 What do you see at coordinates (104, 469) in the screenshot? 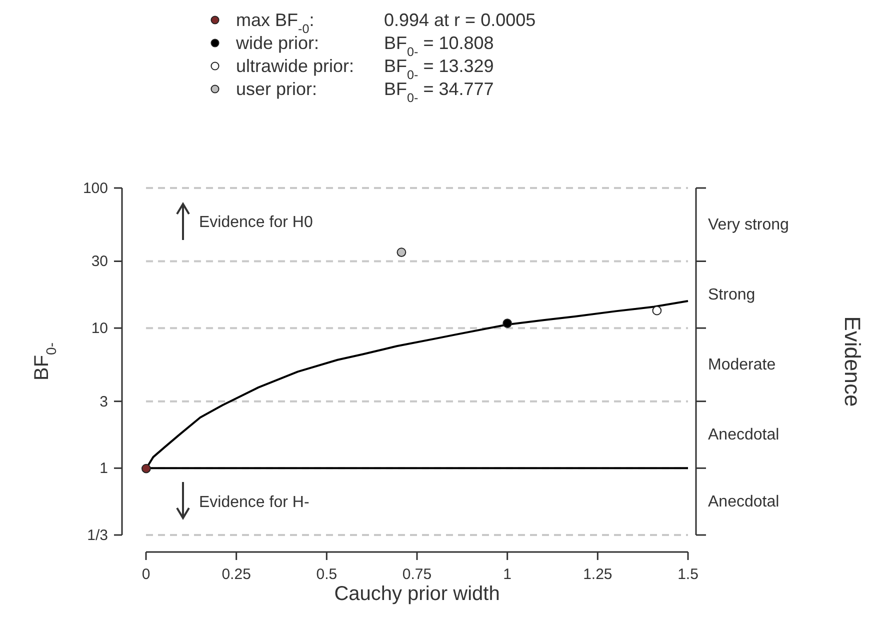
I see `y-tick-label: 1` at bounding box center [104, 469].